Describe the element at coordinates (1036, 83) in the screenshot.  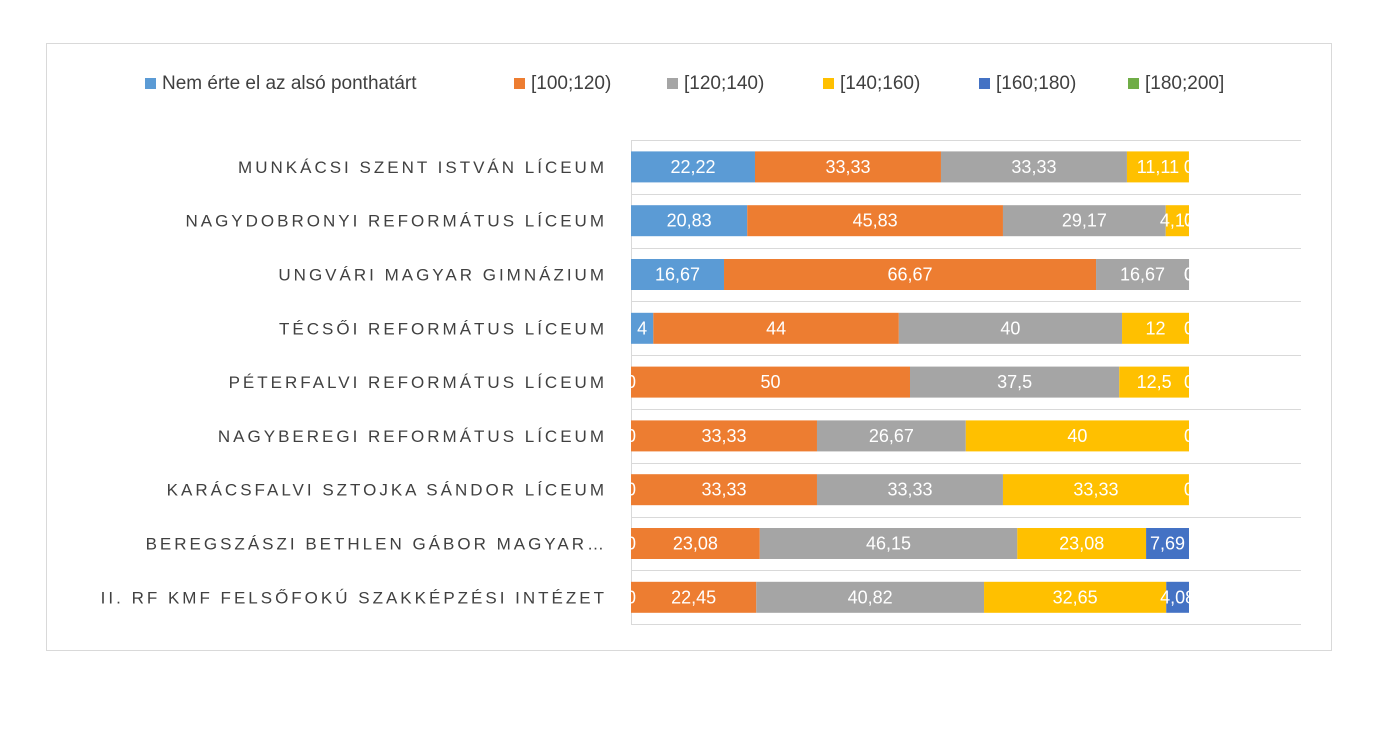
I see `legend-label: [160;180)` at that location.